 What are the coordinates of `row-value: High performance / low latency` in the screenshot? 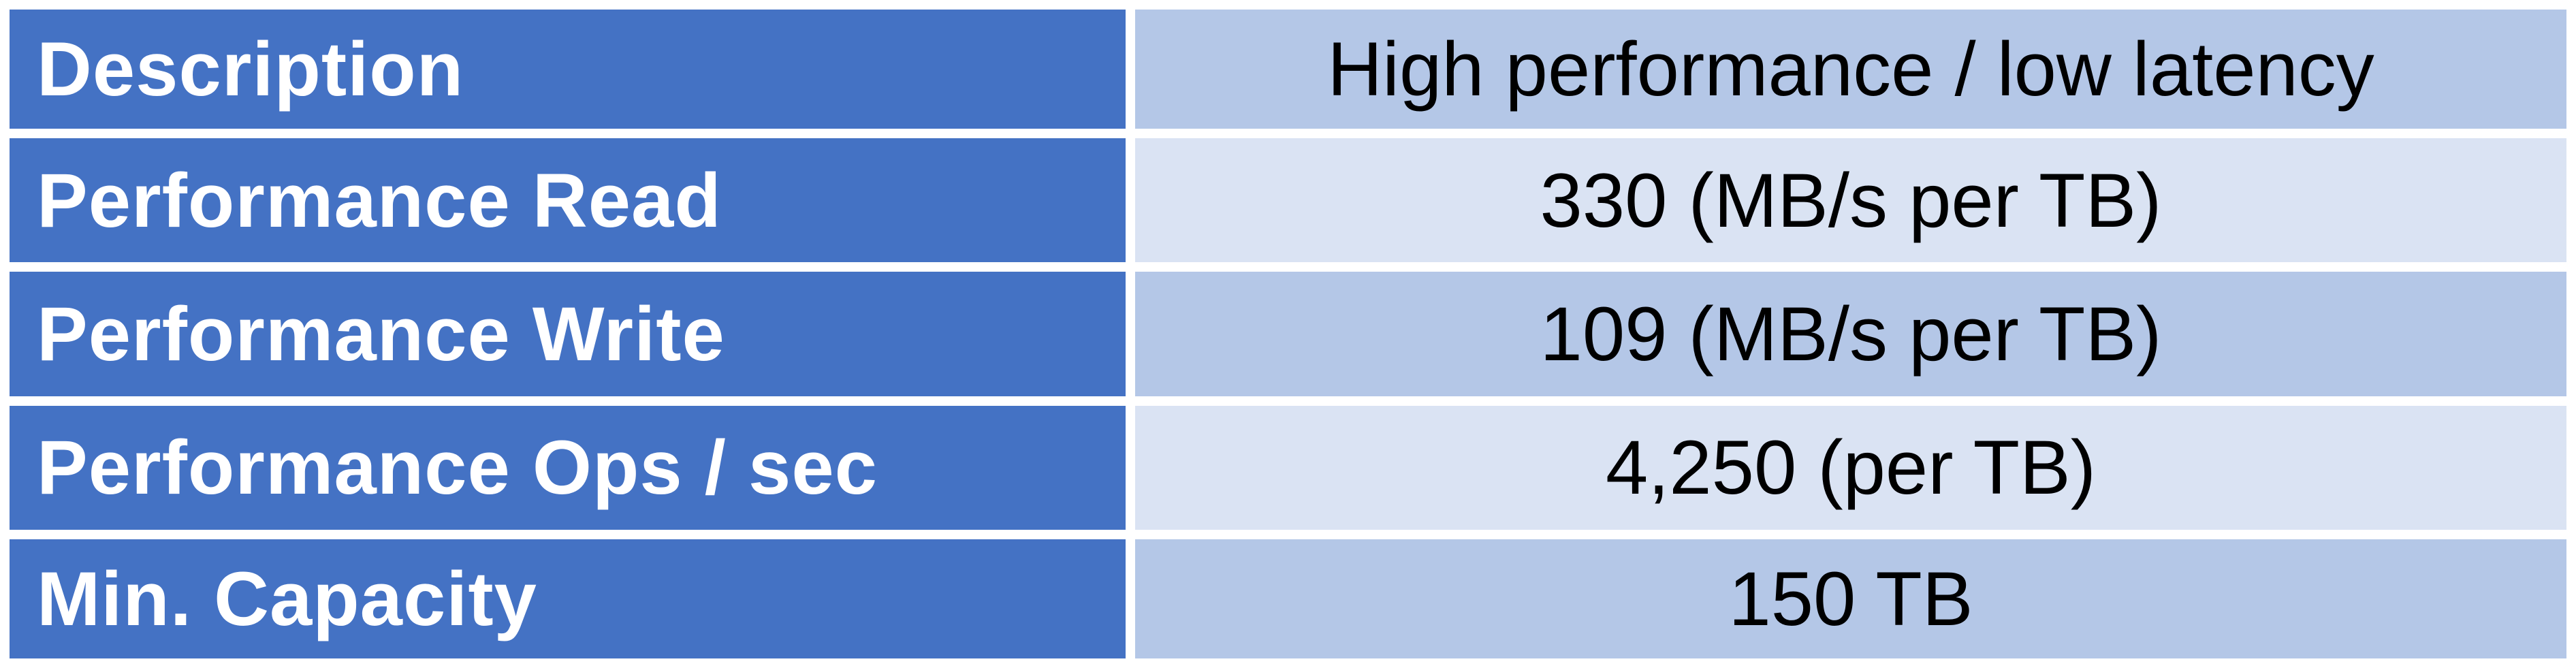 It's located at (1853, 67).